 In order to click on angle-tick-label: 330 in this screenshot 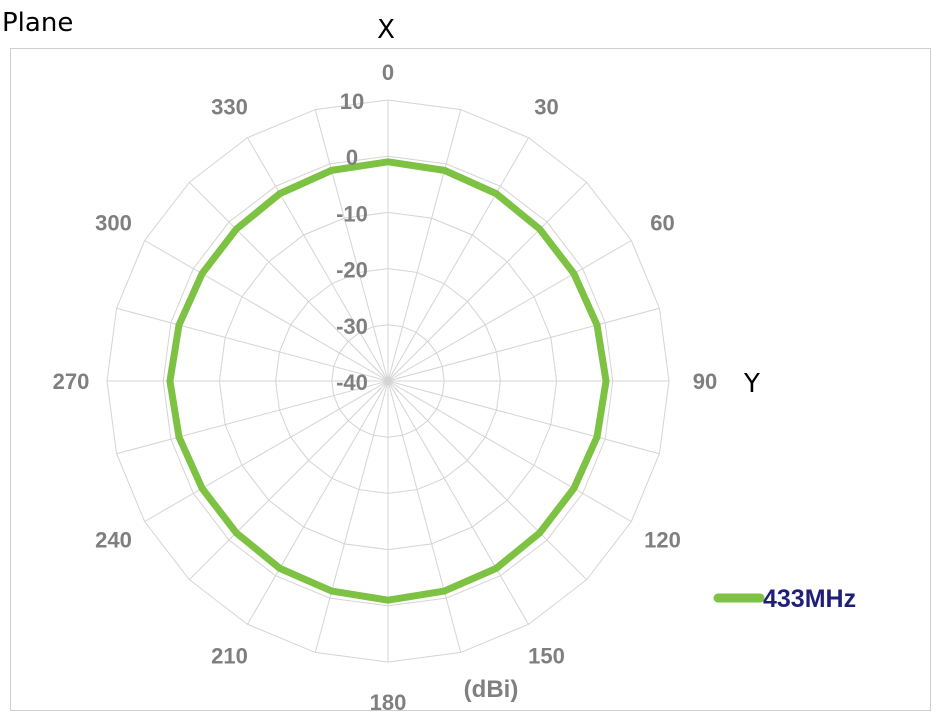, I will do `click(229, 106)`.